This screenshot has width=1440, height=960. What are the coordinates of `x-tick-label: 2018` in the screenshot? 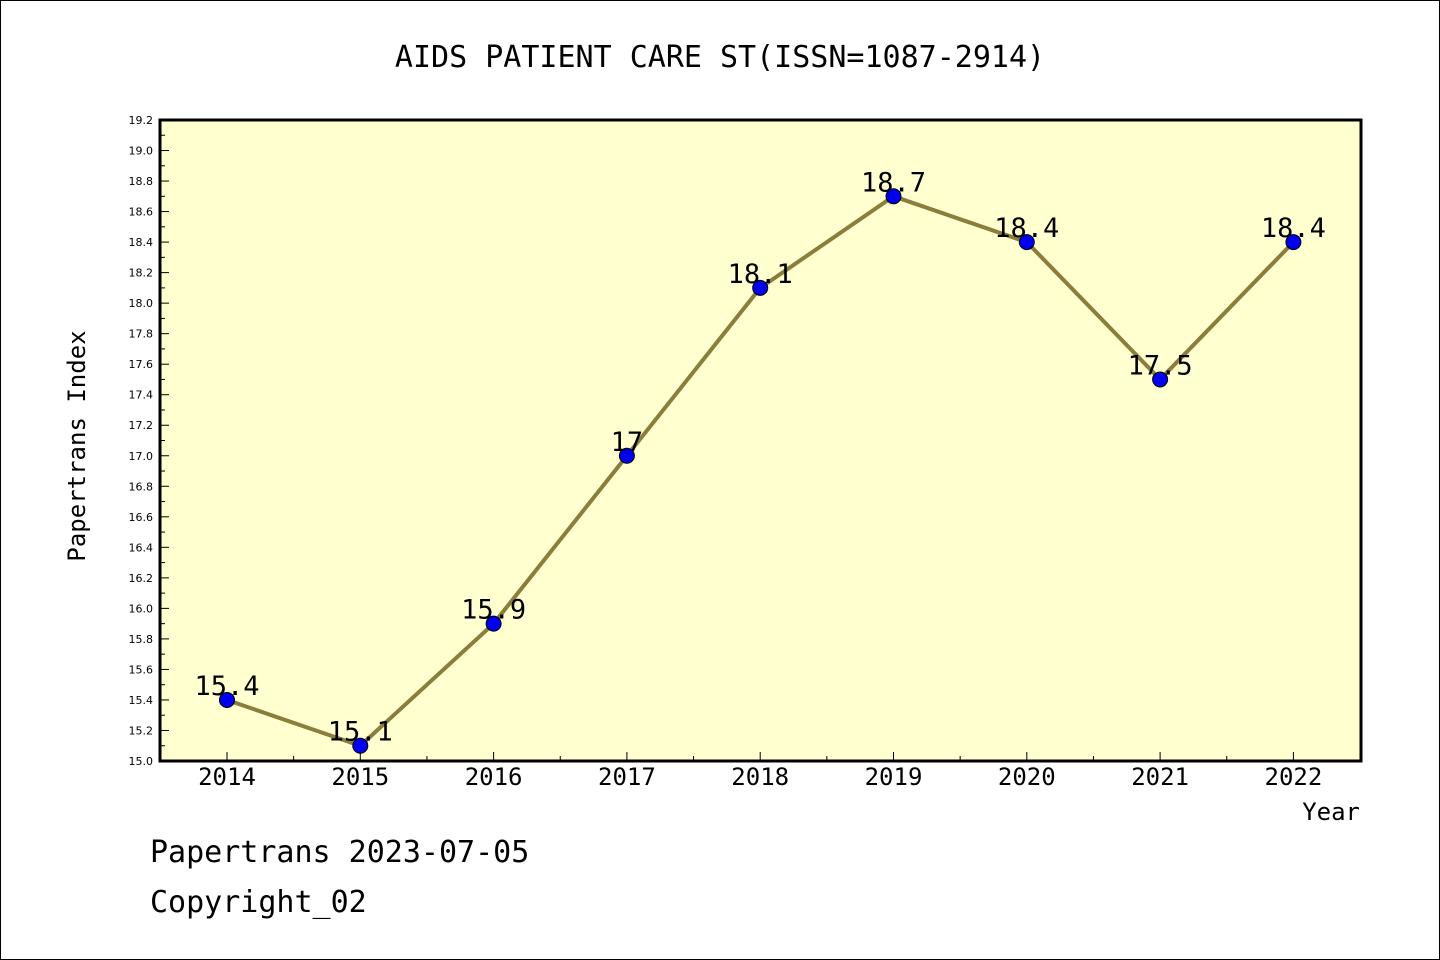 It's located at (760, 777).